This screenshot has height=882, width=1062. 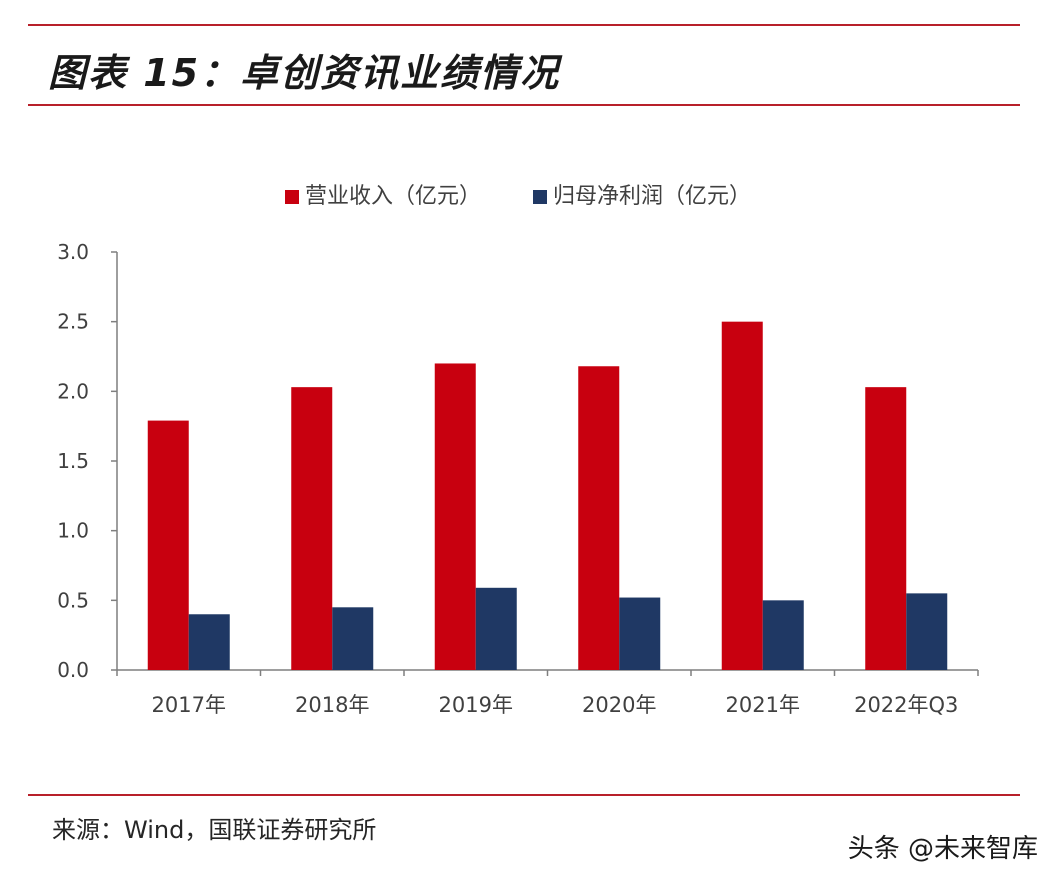 What do you see at coordinates (763, 705) in the screenshot?
I see `x-tick-label: 2021年` at bounding box center [763, 705].